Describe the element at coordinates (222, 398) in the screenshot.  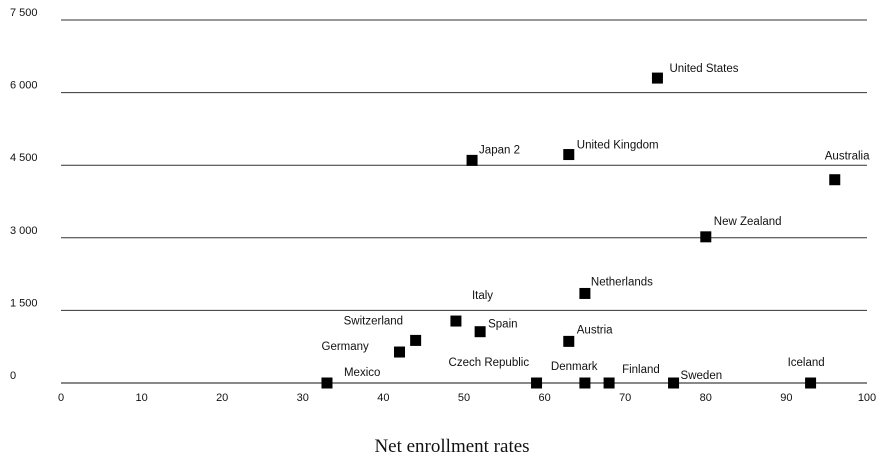
I see `x-tick-label: 20` at that location.